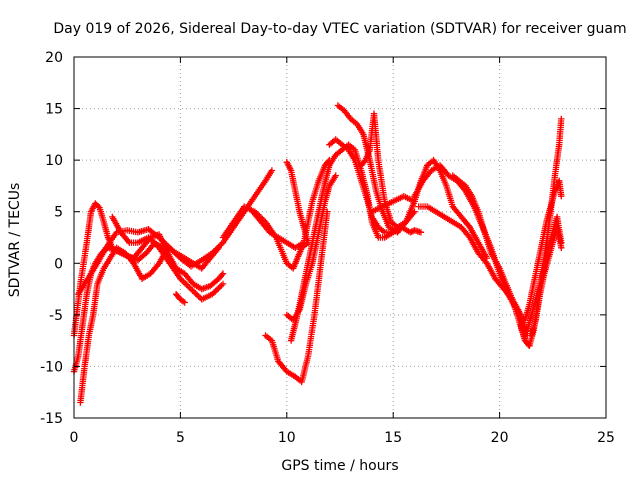 This screenshot has width=640, height=480. What do you see at coordinates (388, 170) in the screenshot?
I see `series-sat-o` at bounding box center [388, 170].